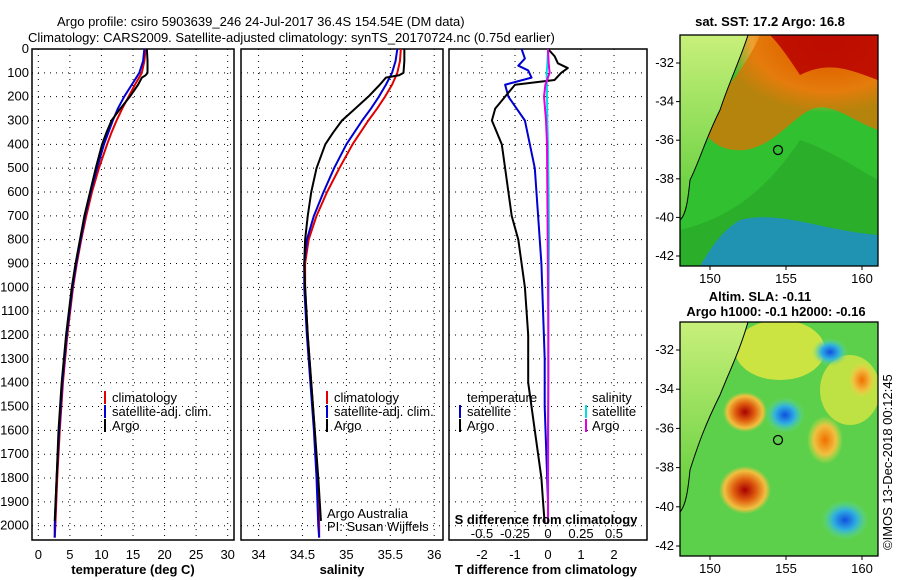  I want to click on argo-position-marker, so click(778, 150).